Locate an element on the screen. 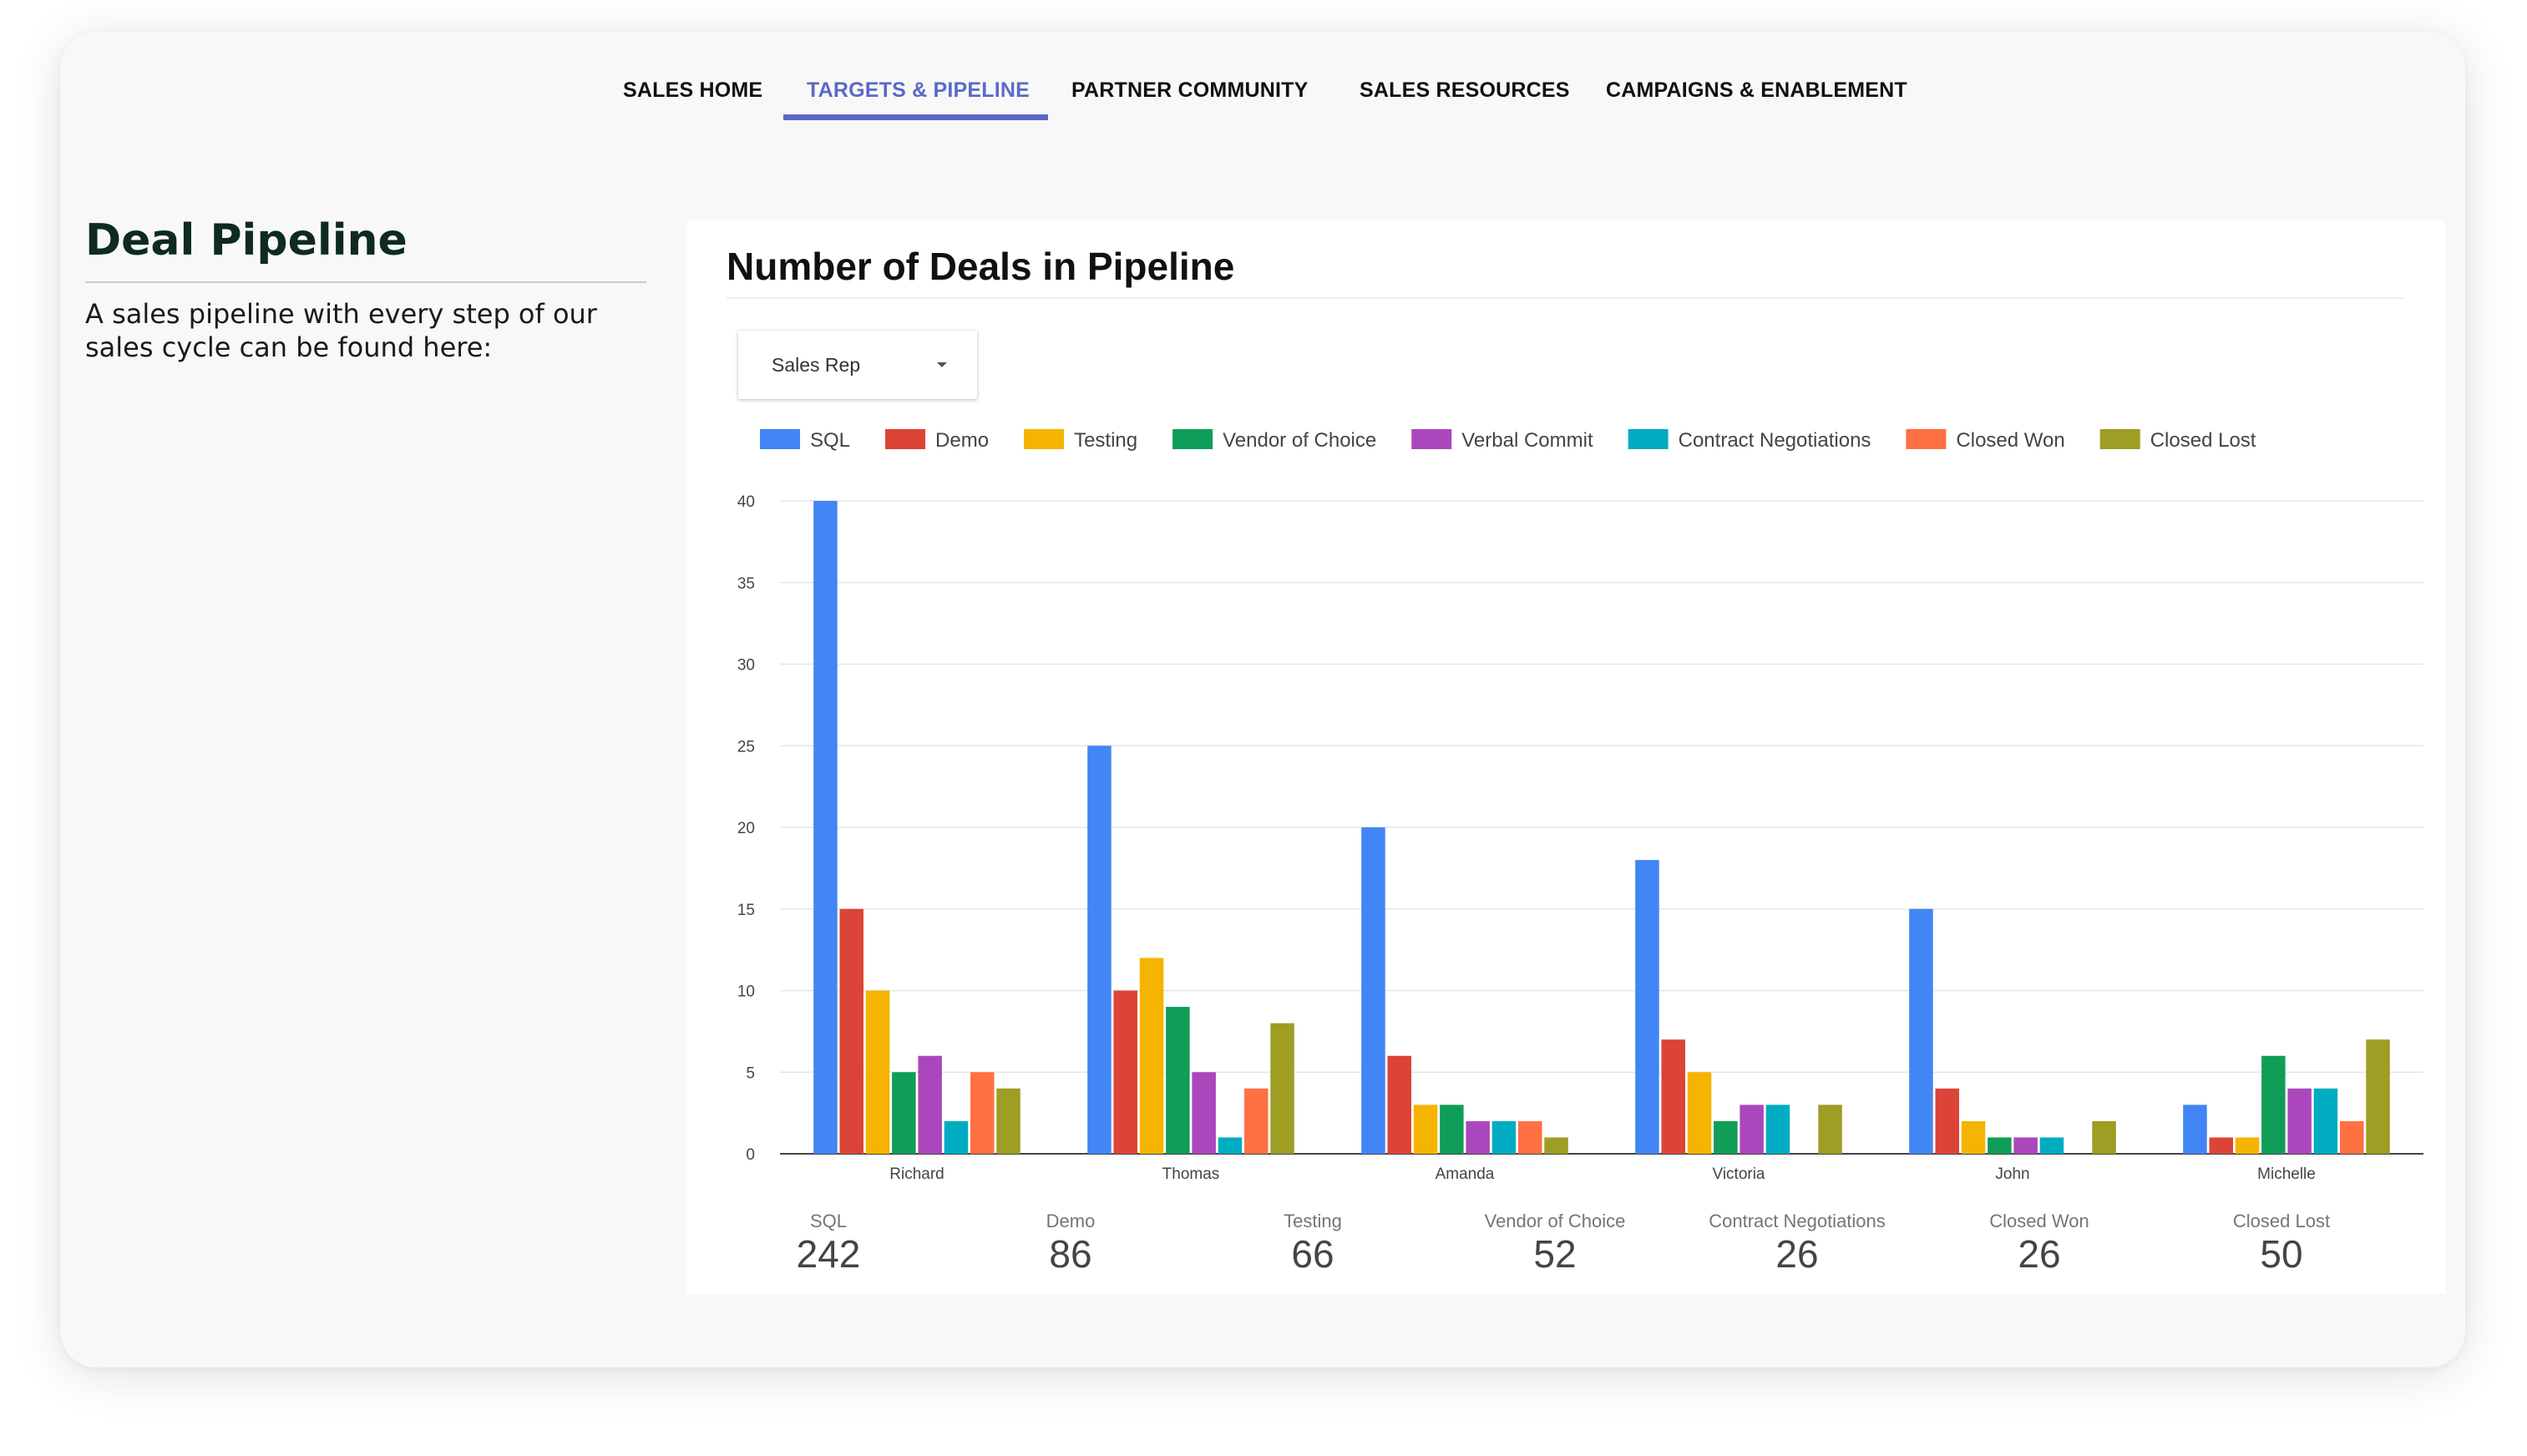 Image resolution: width=2527 pixels, height=1456 pixels. y-tick-label: 15 is located at coordinates (746, 910).